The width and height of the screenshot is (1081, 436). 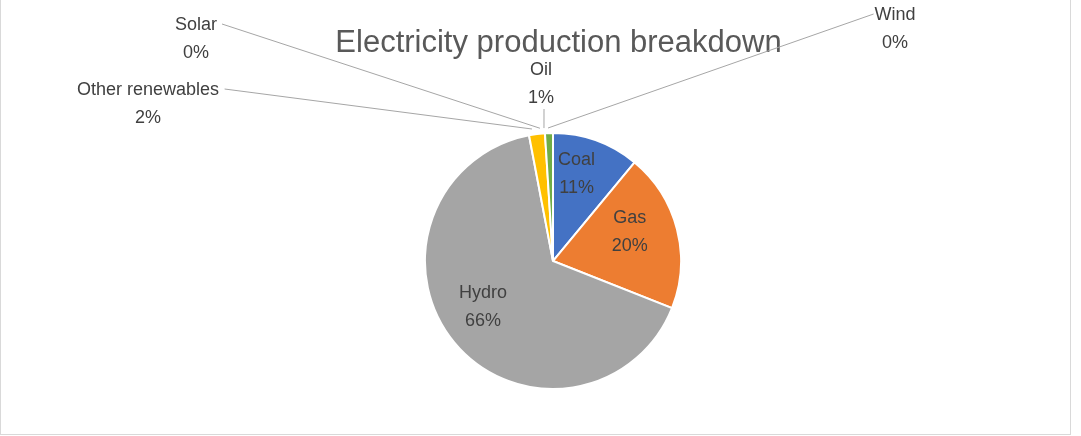 What do you see at coordinates (148, 89) in the screenshot?
I see `slice-label: Other renewables` at bounding box center [148, 89].